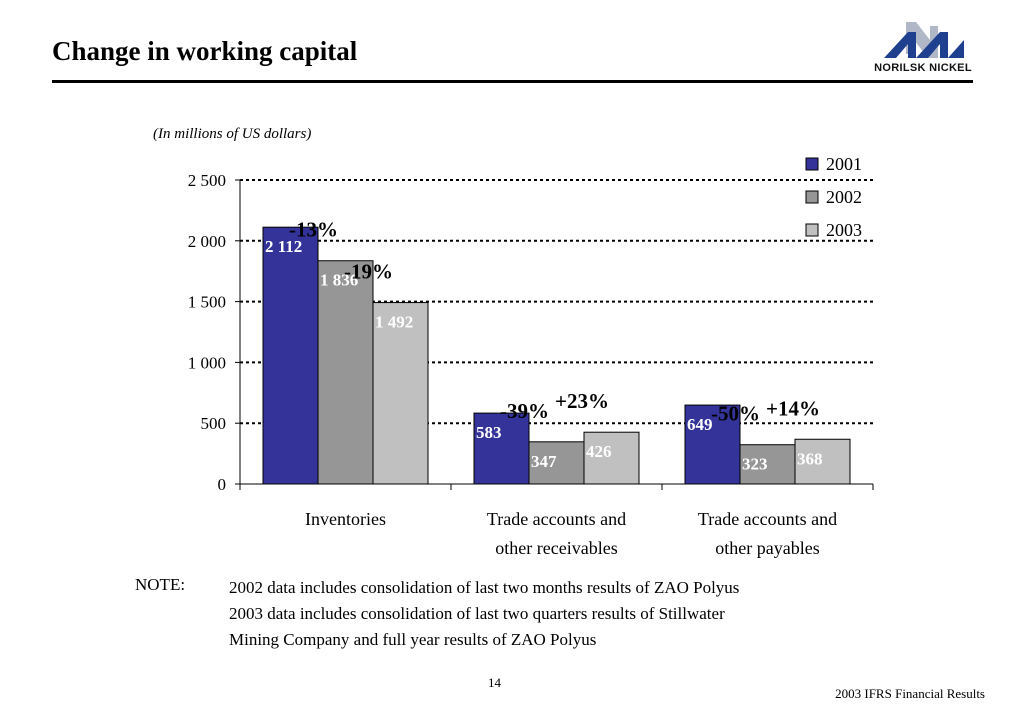  What do you see at coordinates (910, 693) in the screenshot?
I see `report-name: 2003 IFRS Financial Results` at bounding box center [910, 693].